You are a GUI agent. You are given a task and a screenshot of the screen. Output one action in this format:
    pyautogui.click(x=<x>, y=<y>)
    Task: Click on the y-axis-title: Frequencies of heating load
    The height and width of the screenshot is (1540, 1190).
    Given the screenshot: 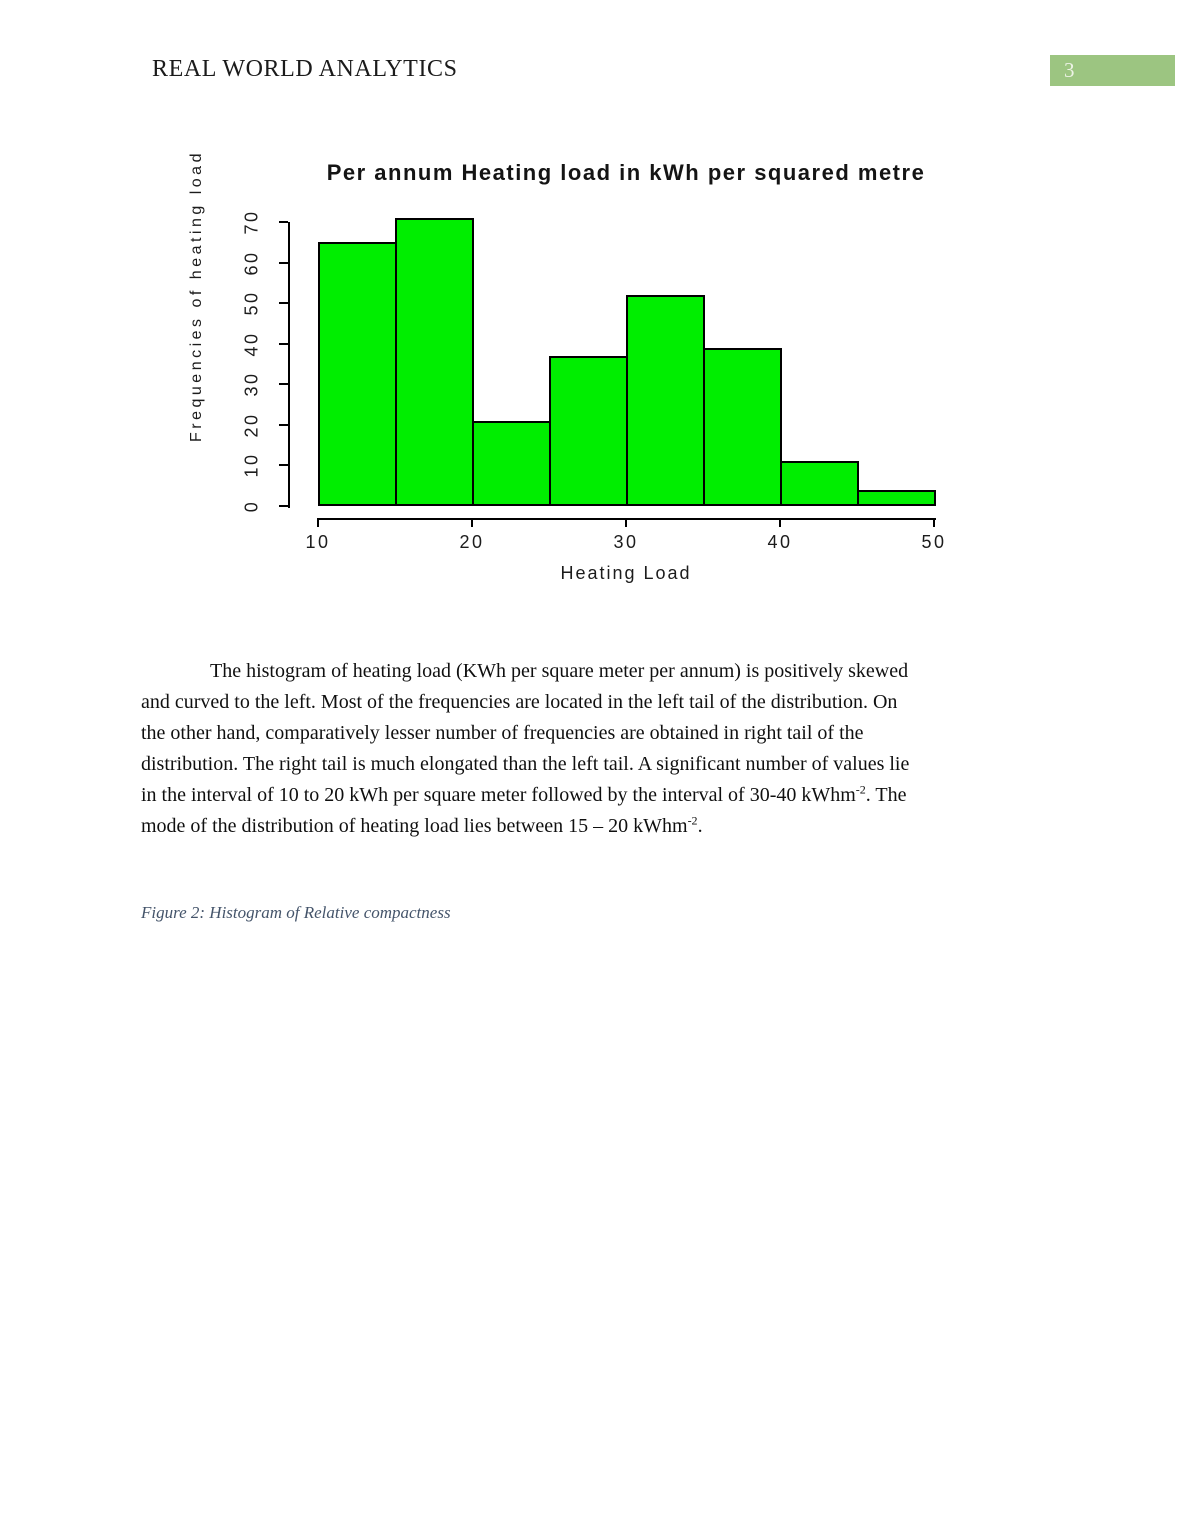 What is the action you would take?
    pyautogui.click(x=196, y=296)
    